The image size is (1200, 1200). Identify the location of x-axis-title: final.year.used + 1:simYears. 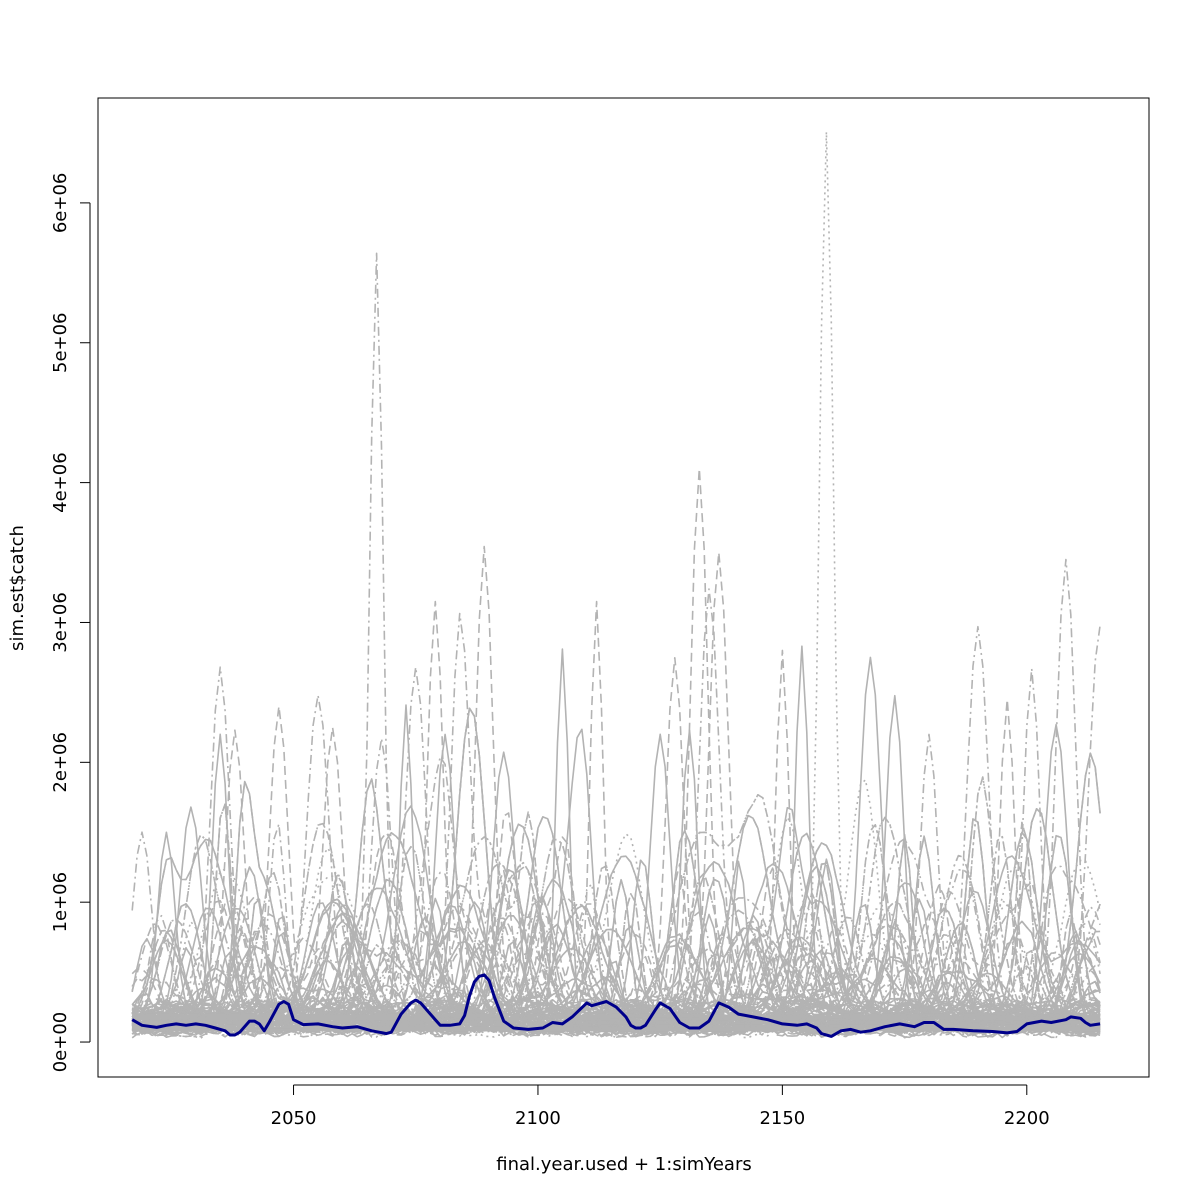
(623, 1164).